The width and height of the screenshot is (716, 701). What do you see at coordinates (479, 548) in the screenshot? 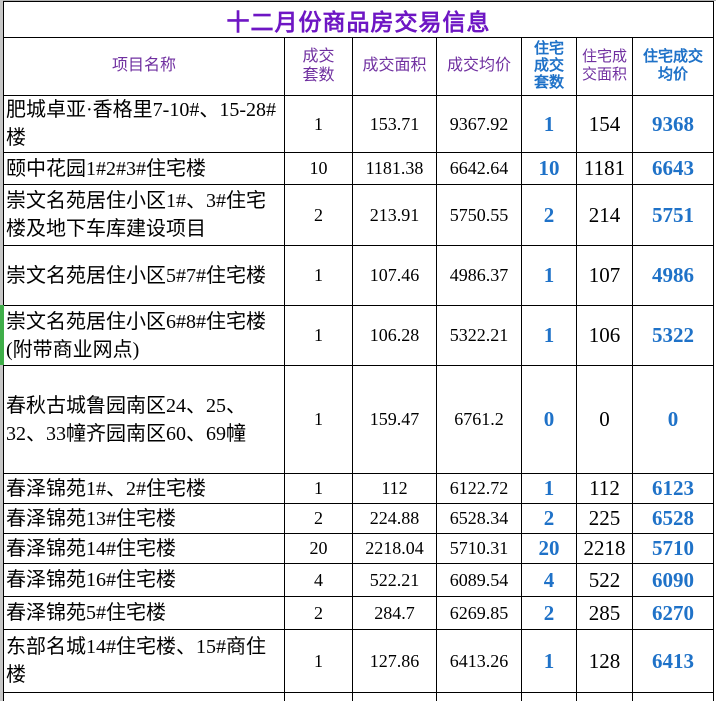
I see `cell-price: 5710.31` at bounding box center [479, 548].